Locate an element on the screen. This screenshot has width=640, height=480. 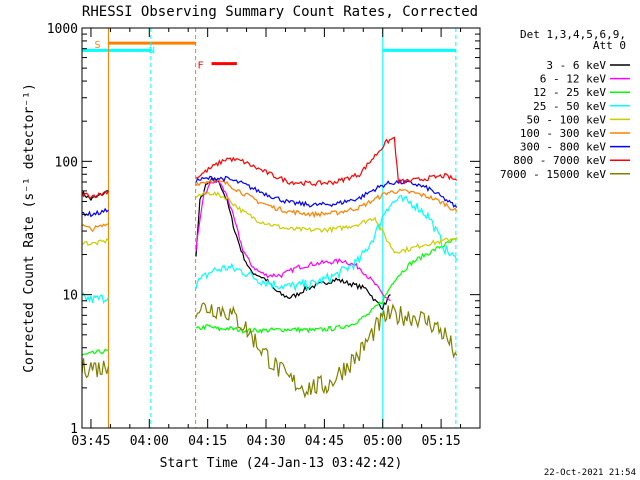
y-axis-label: Corrected Count Rate (s⁻¹ detector⁻¹) is located at coordinates (29, 228).